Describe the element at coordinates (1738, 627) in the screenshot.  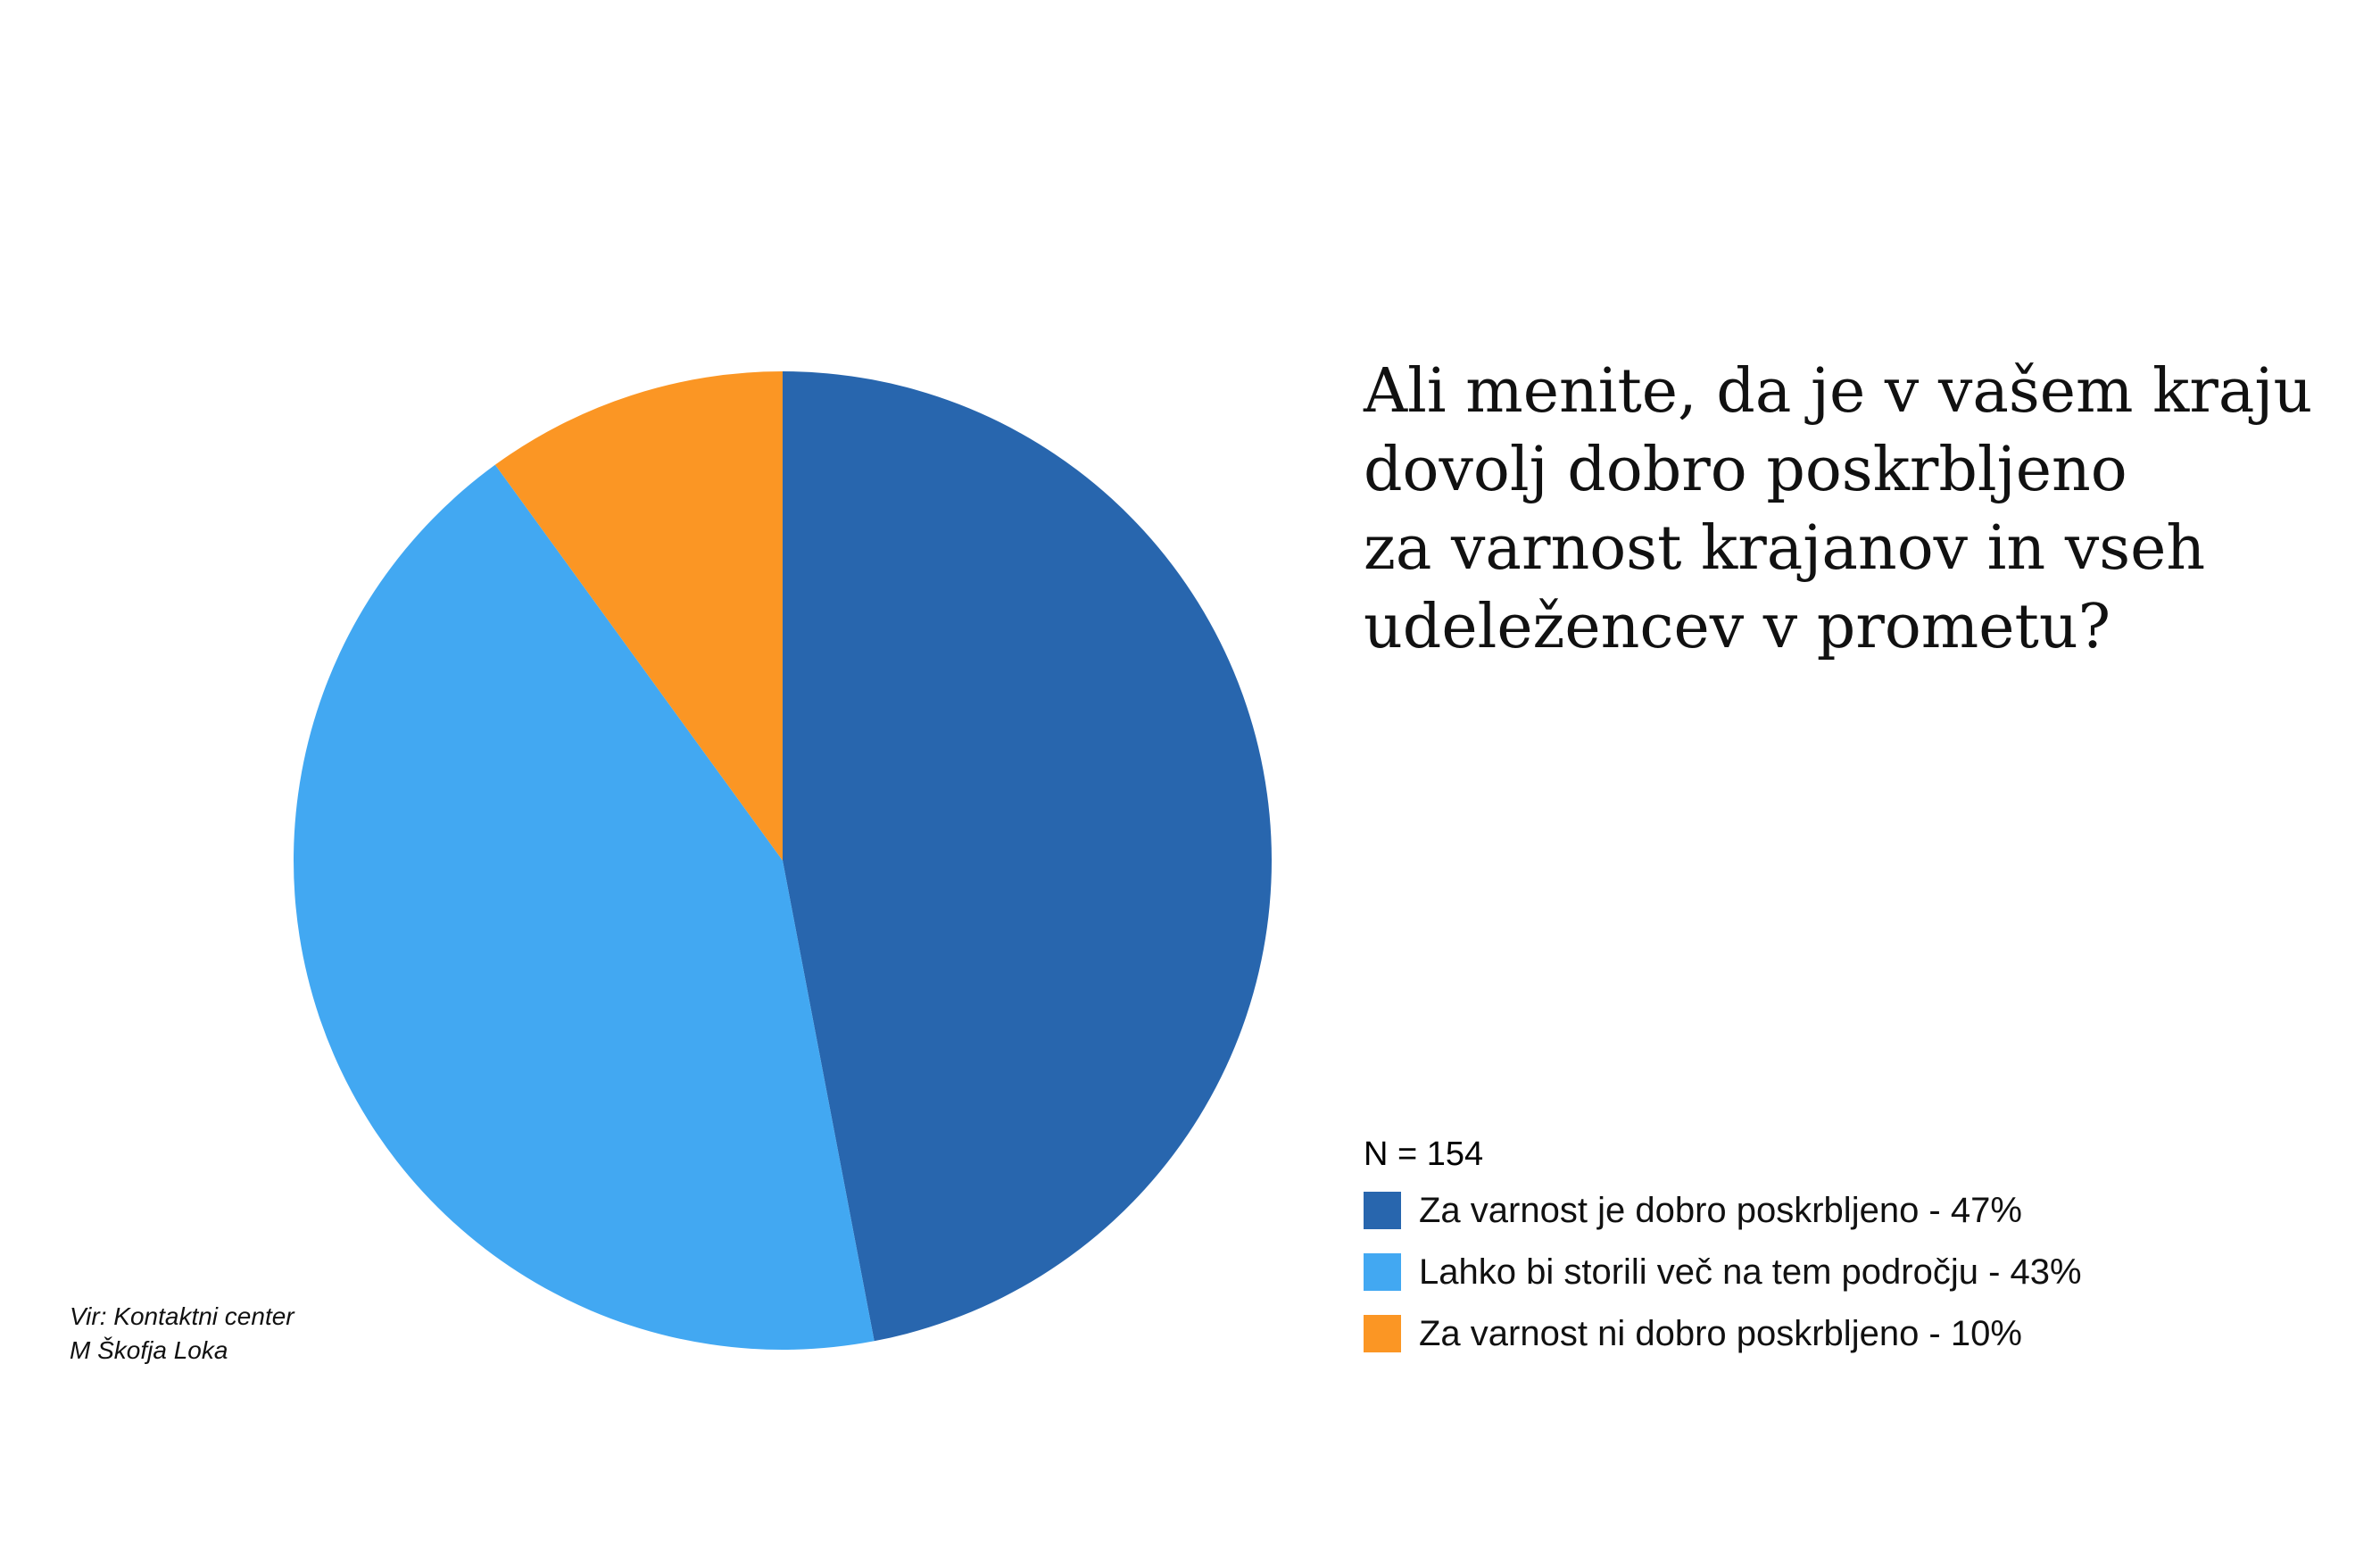
I see `title-line: udeležencev v prometu?` at that location.